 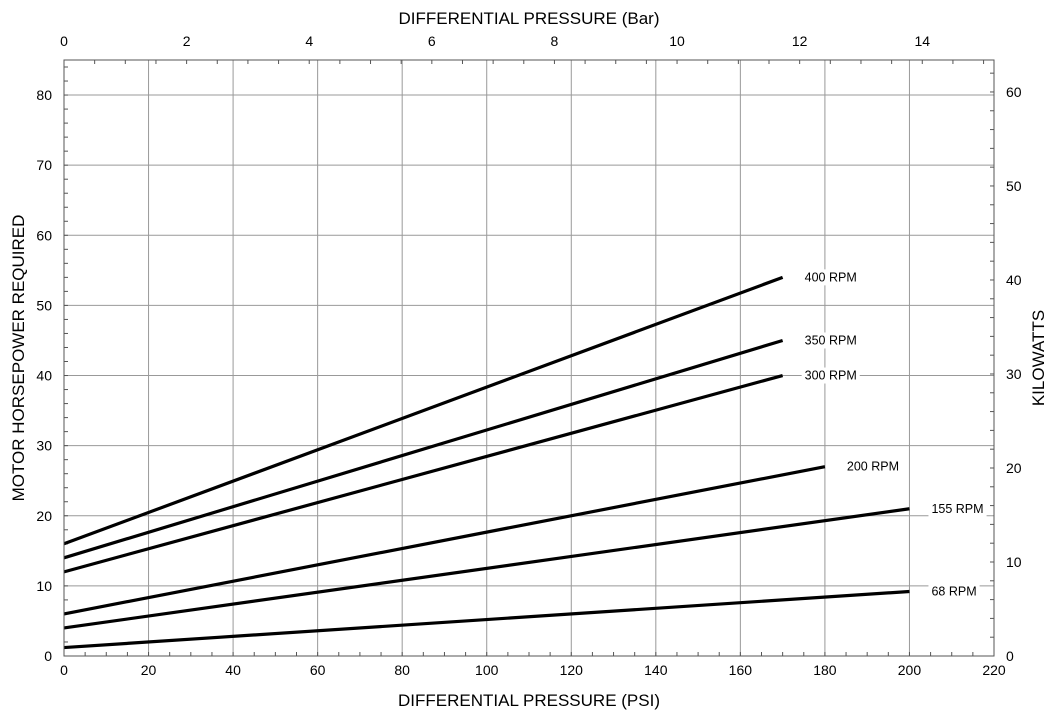 I want to click on y-tick-label: 80, so click(x=44, y=95).